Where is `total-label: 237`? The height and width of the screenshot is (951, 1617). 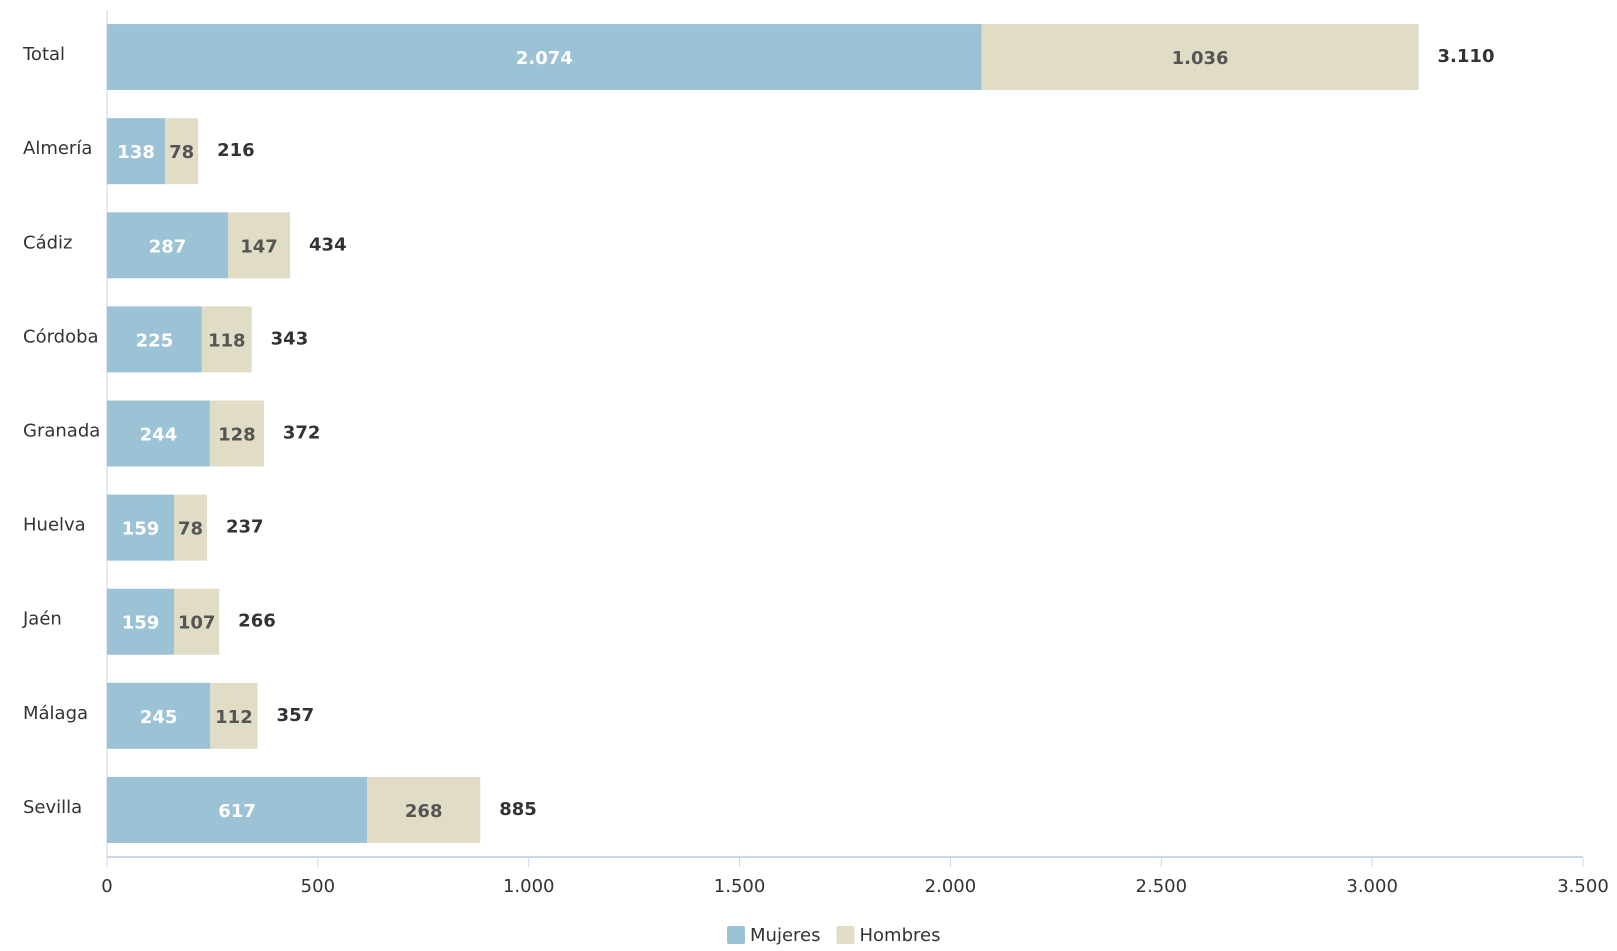
total-label: 237 is located at coordinates (245, 527).